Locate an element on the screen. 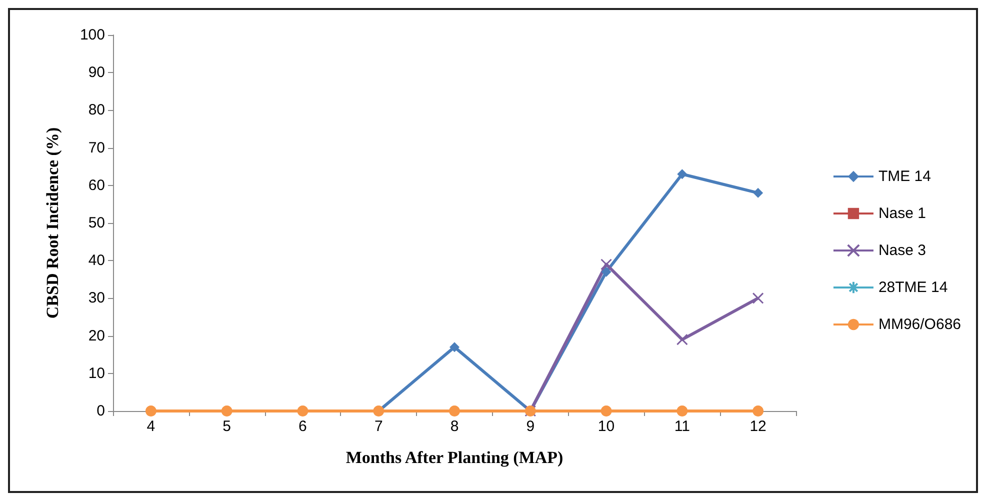  y-tick-label: 50 is located at coordinates (96, 223).